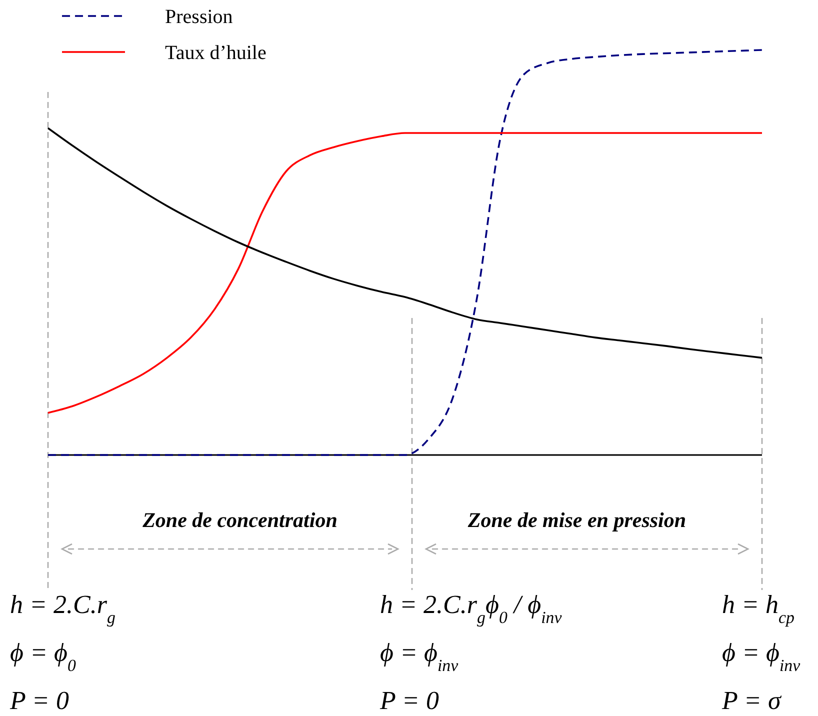  Describe the element at coordinates (199, 17) in the screenshot. I see `legend-label: Pression` at that location.